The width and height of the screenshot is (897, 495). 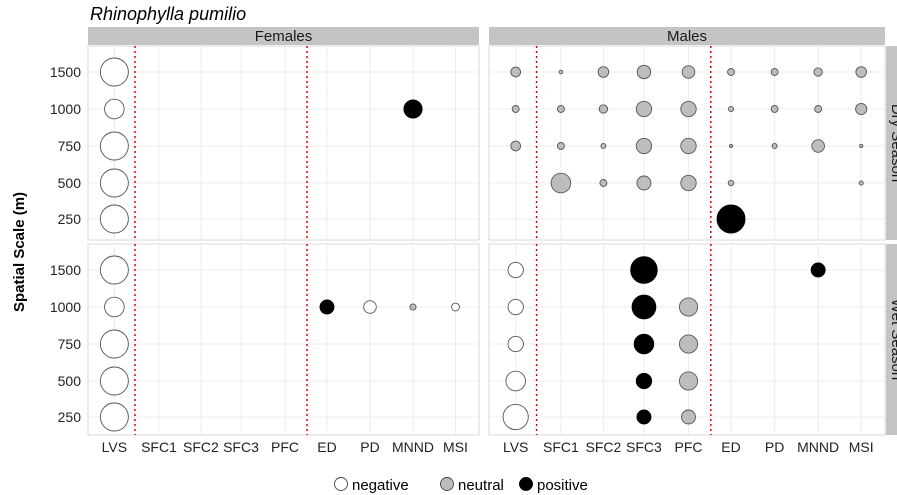 I want to click on legend-label-positive: positive, so click(x=562, y=485).